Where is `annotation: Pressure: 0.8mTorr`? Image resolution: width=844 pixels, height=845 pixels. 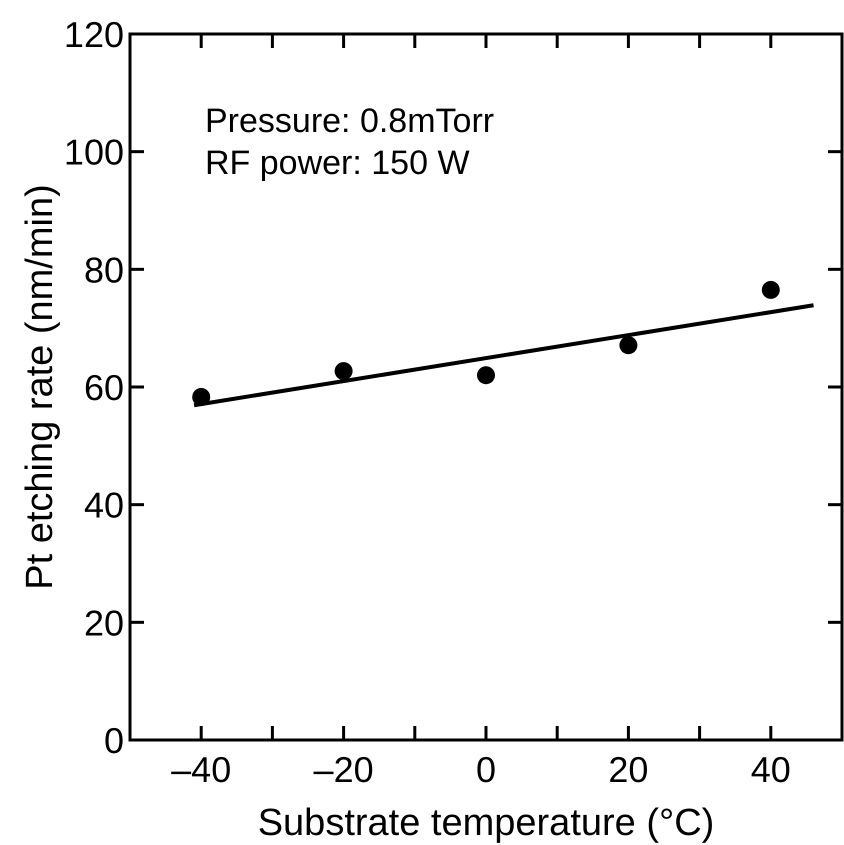
annotation: Pressure: 0.8mTorr is located at coordinates (349, 121).